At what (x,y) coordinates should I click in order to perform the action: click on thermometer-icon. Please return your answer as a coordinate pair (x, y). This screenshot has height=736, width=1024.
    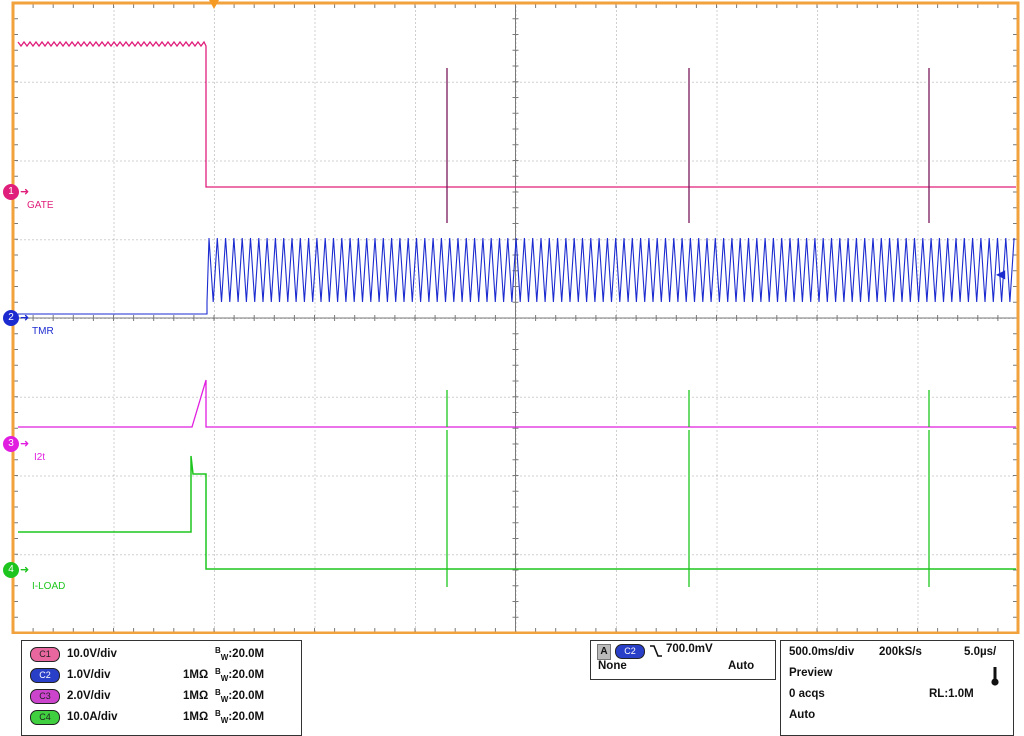
    Looking at the image, I should click on (995, 676).